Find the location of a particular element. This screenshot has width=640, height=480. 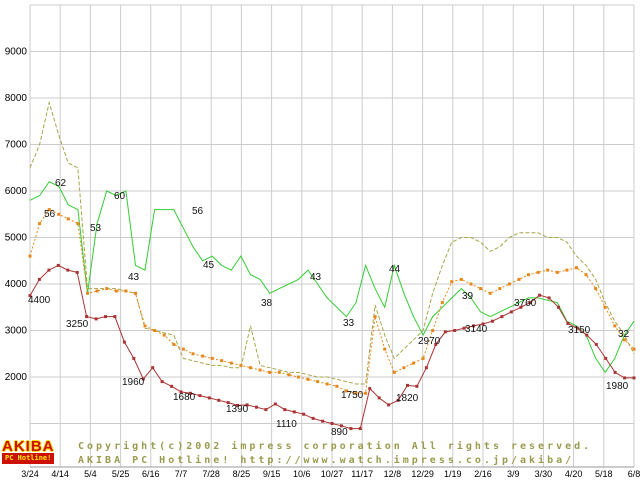

x-tick-label: 4/20 is located at coordinates (574, 474).